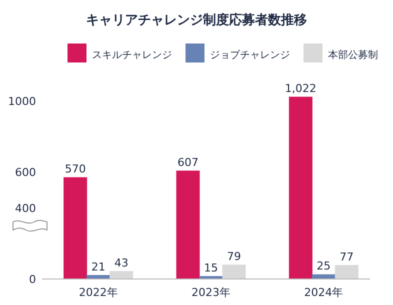 The width and height of the screenshot is (393, 305). I want to click on x-tick-label: 2023年, so click(211, 292).